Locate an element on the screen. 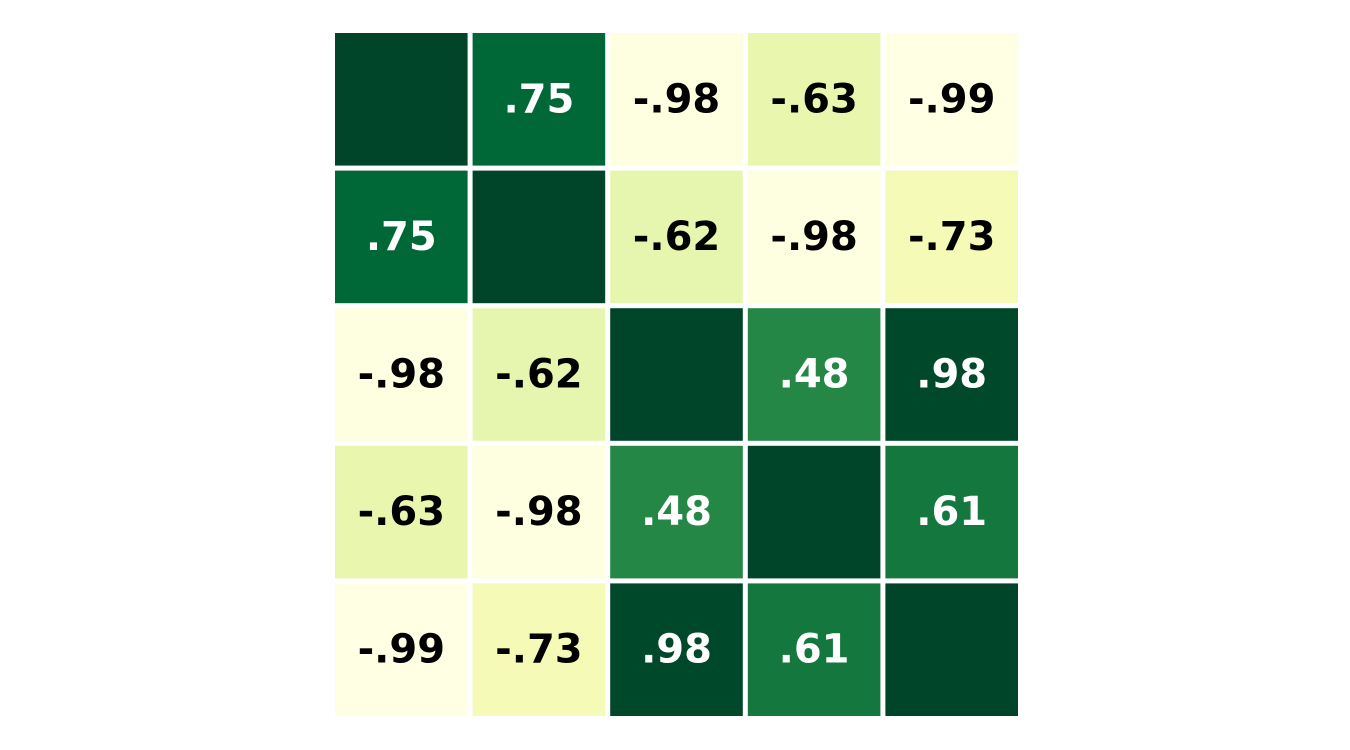  heatmap-cell-r4-c1 is located at coordinates (539, 649).